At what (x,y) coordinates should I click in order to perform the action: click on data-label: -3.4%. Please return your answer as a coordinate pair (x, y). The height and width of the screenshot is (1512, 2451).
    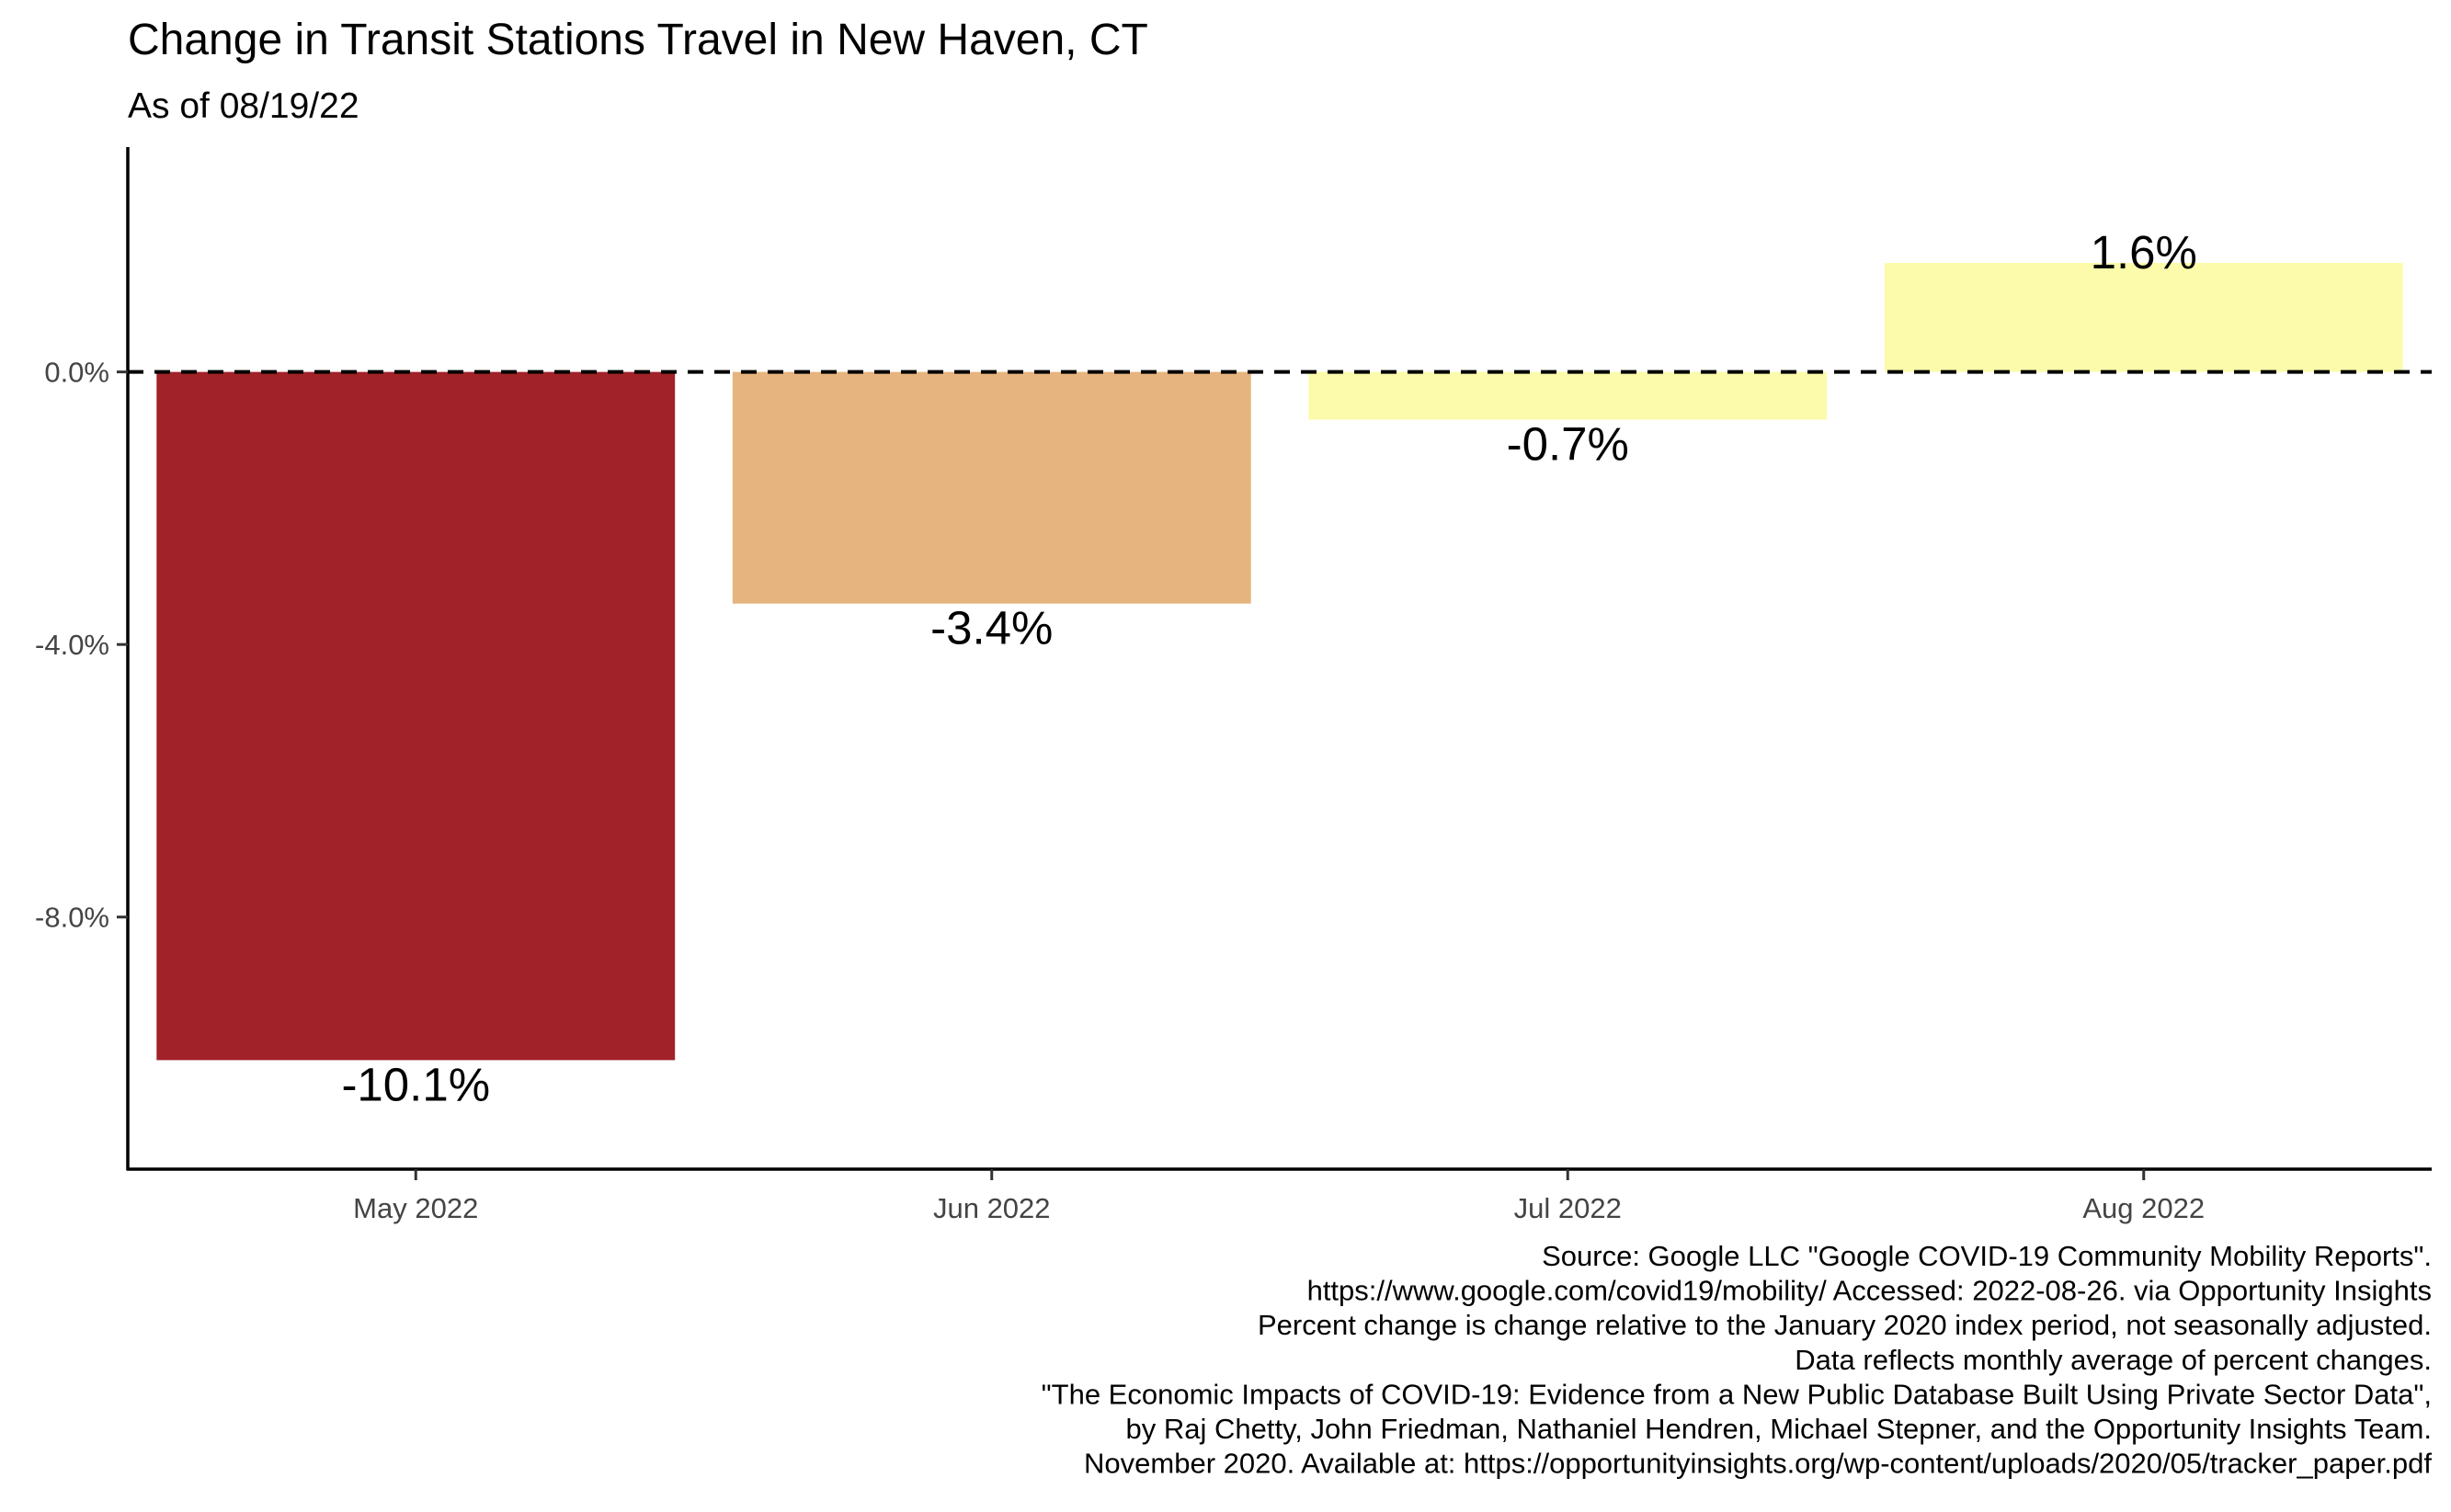
    Looking at the image, I should click on (992, 628).